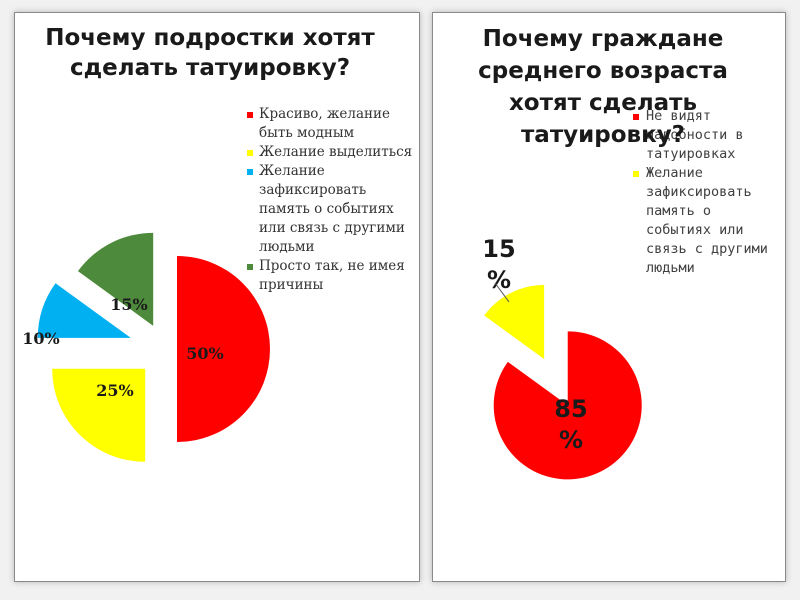 The width and height of the screenshot is (800, 600). I want to click on legend-item: Желание выделиться, so click(332, 152).